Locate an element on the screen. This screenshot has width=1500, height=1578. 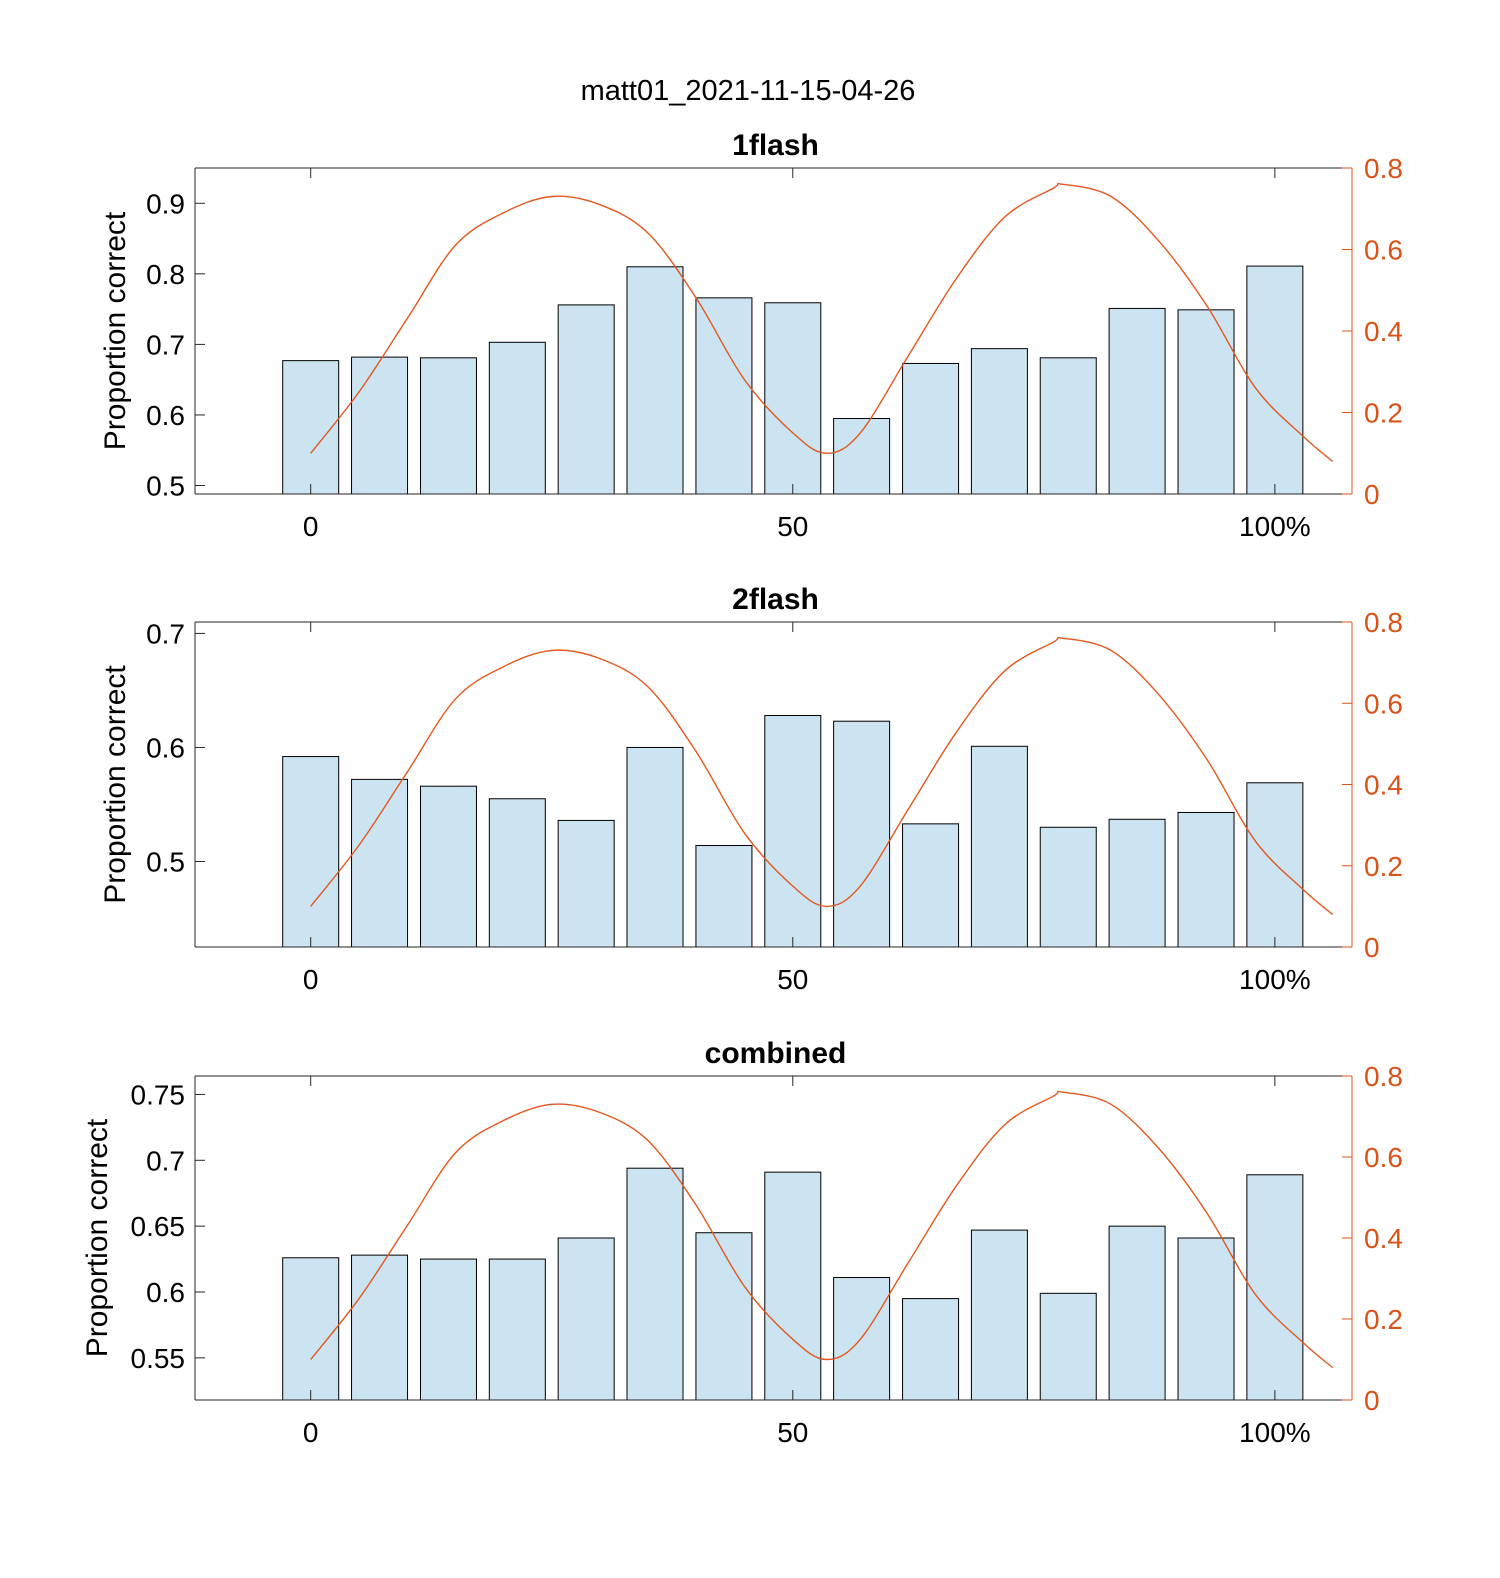
figure-title: matt01_2021-11-15-04-26 is located at coordinates (748, 91).